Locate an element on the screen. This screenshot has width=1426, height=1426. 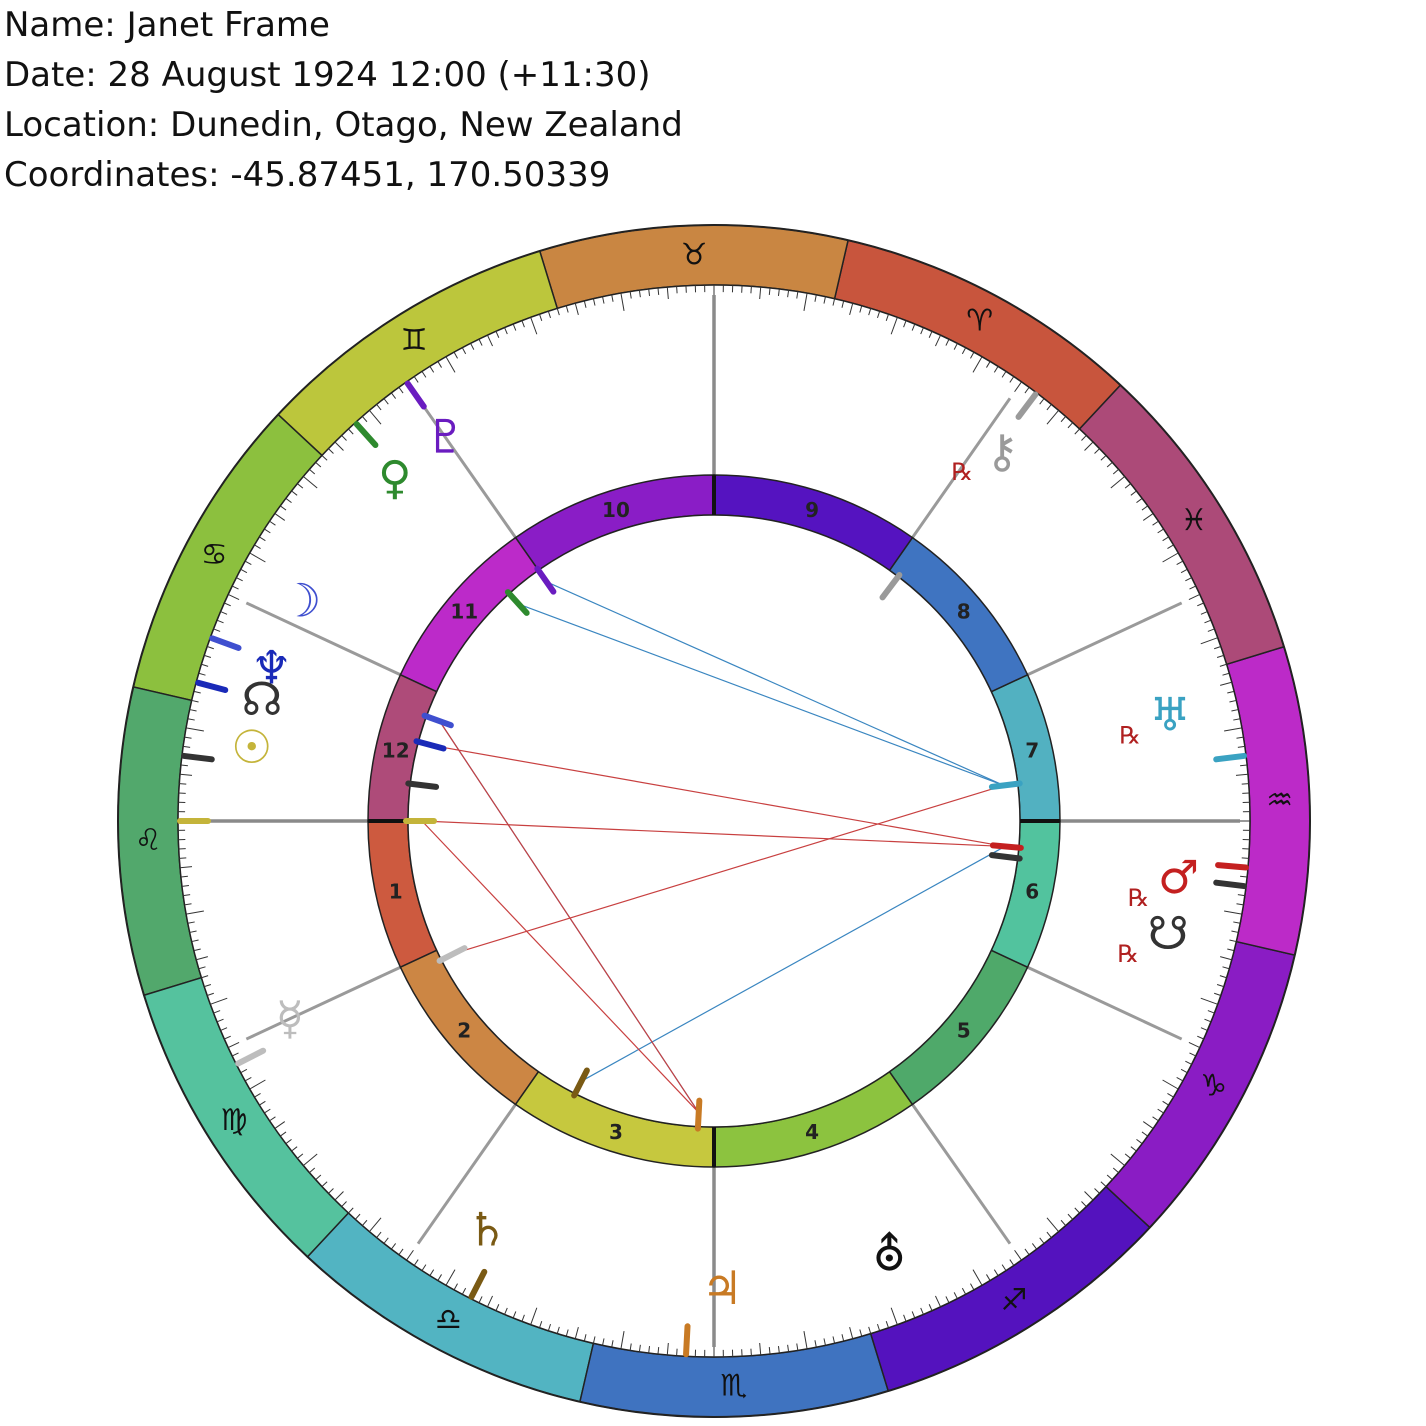
pluto-glyph: ♇ is located at coordinates (445, 437).